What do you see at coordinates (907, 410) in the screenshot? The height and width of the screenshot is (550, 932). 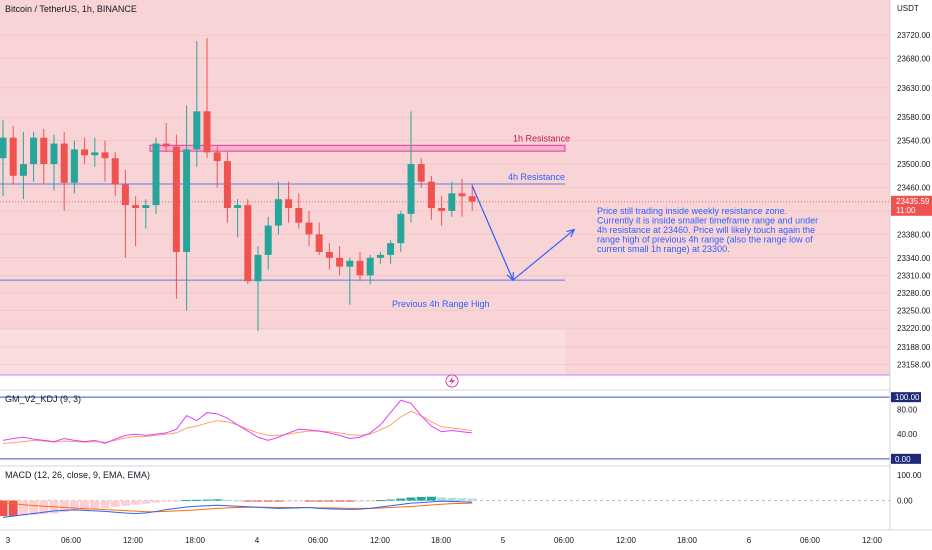 I see `kdj-tick-label: 80.00` at bounding box center [907, 410].